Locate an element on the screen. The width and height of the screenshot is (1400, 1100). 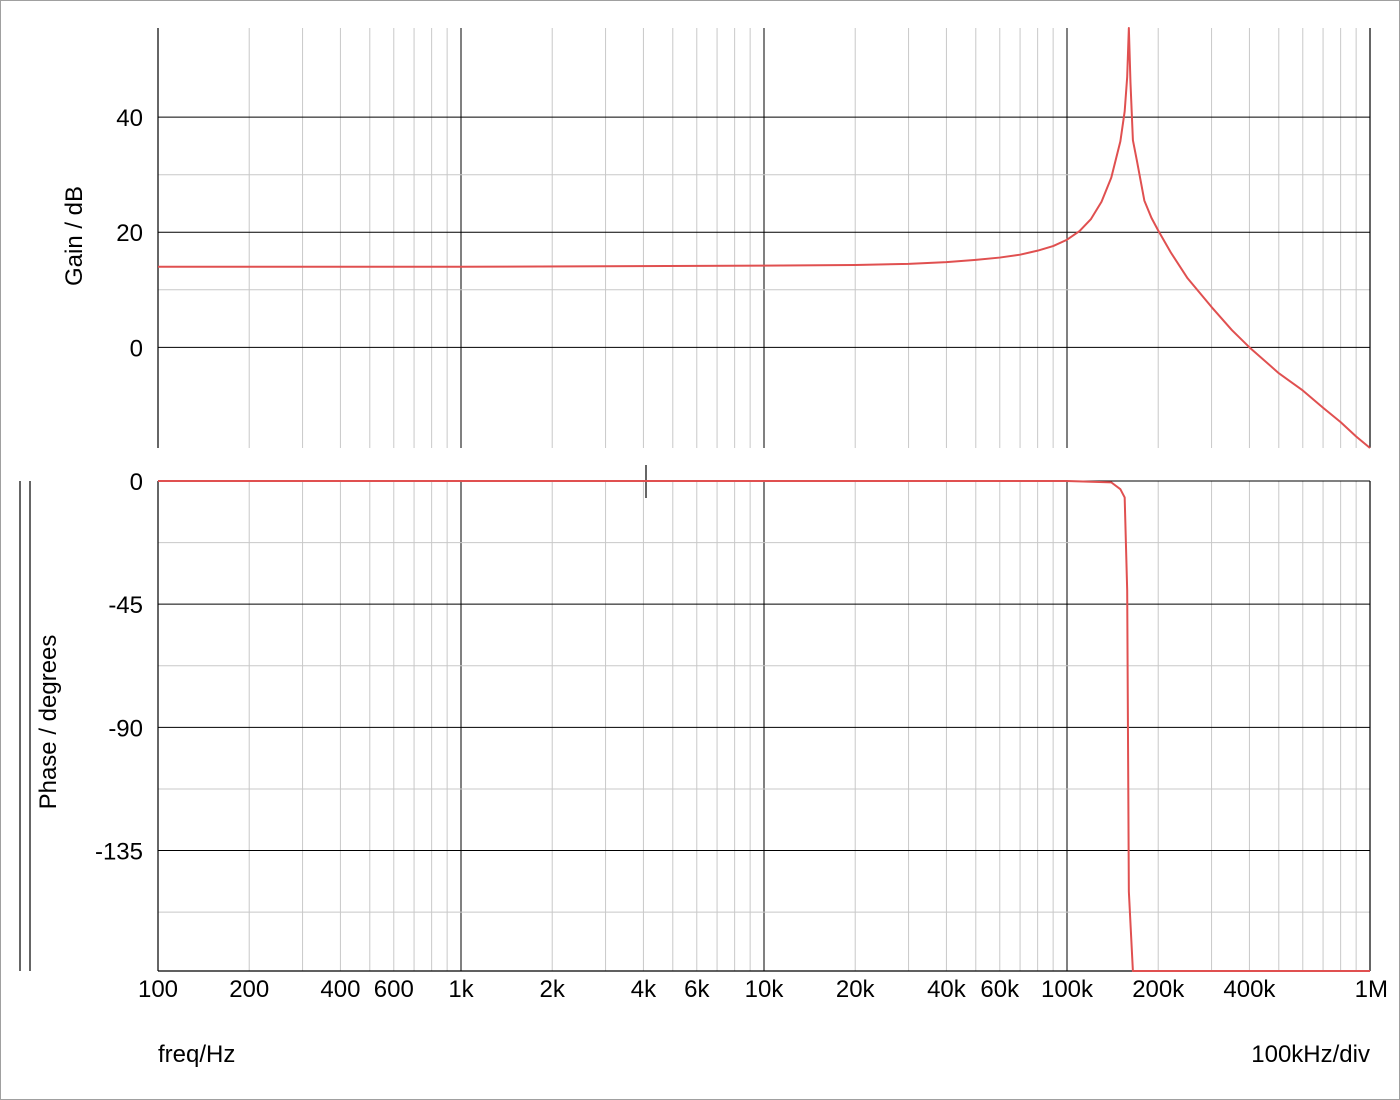
gain-y-axis-label: Gain / dB is located at coordinates (74, 236).